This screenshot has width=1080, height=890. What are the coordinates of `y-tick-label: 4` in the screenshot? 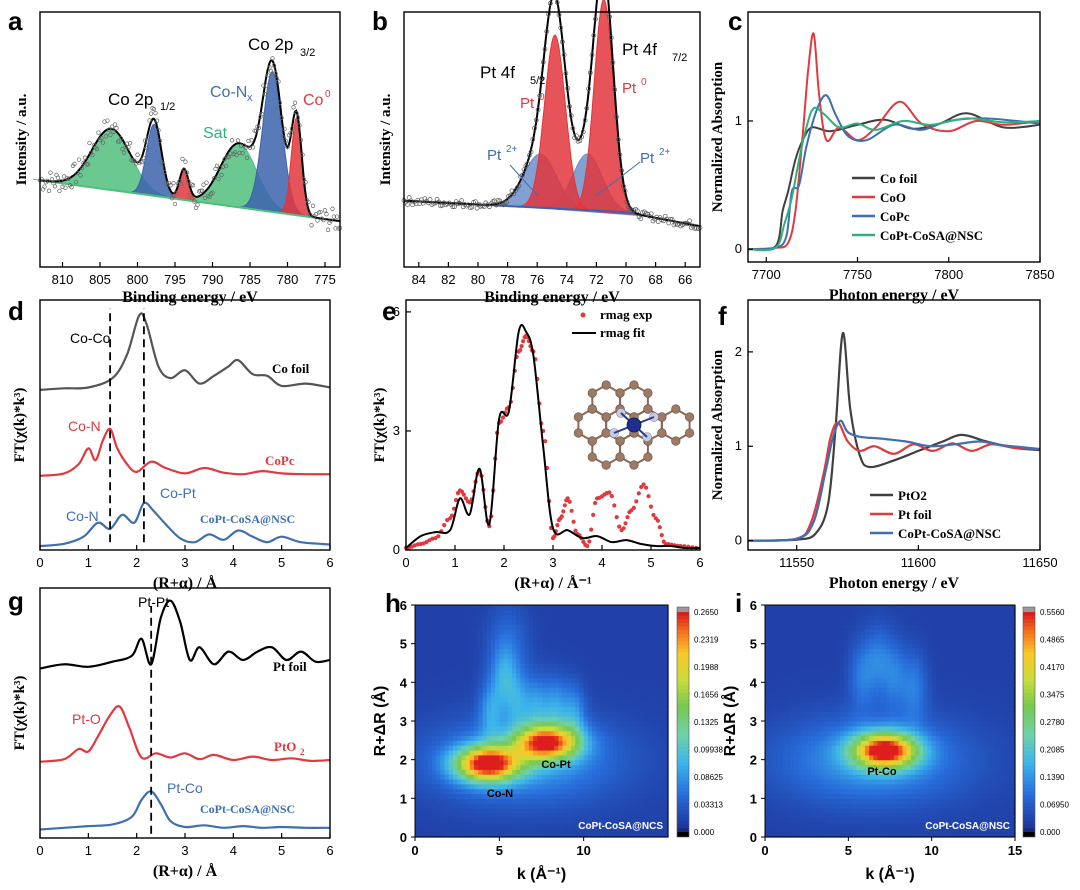 It's located at (404, 682).